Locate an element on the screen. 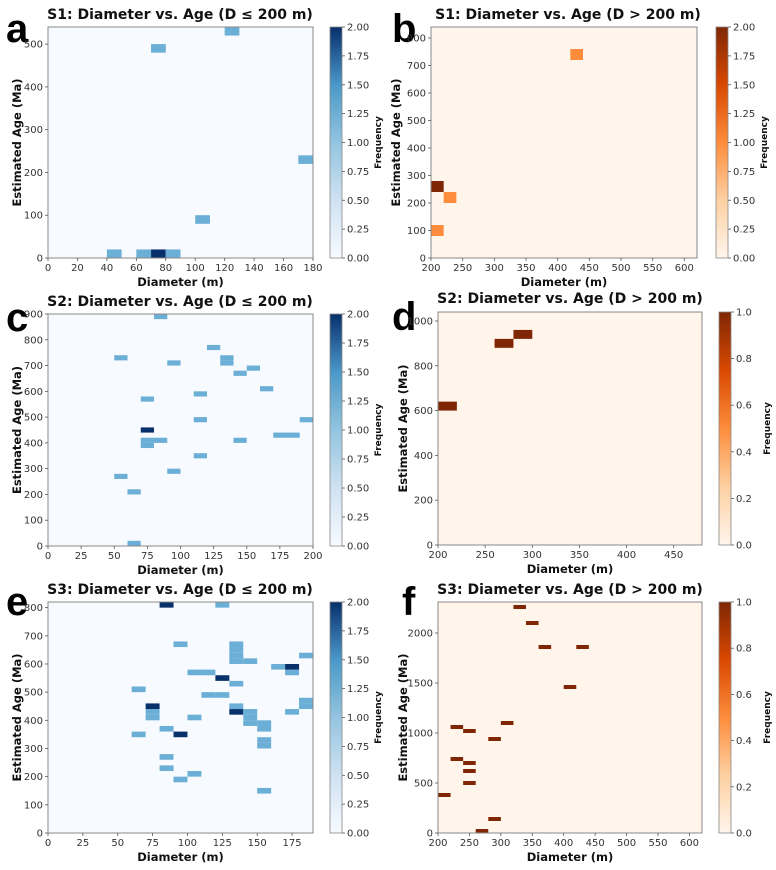  x-tick-label: 125 is located at coordinates (213, 556).